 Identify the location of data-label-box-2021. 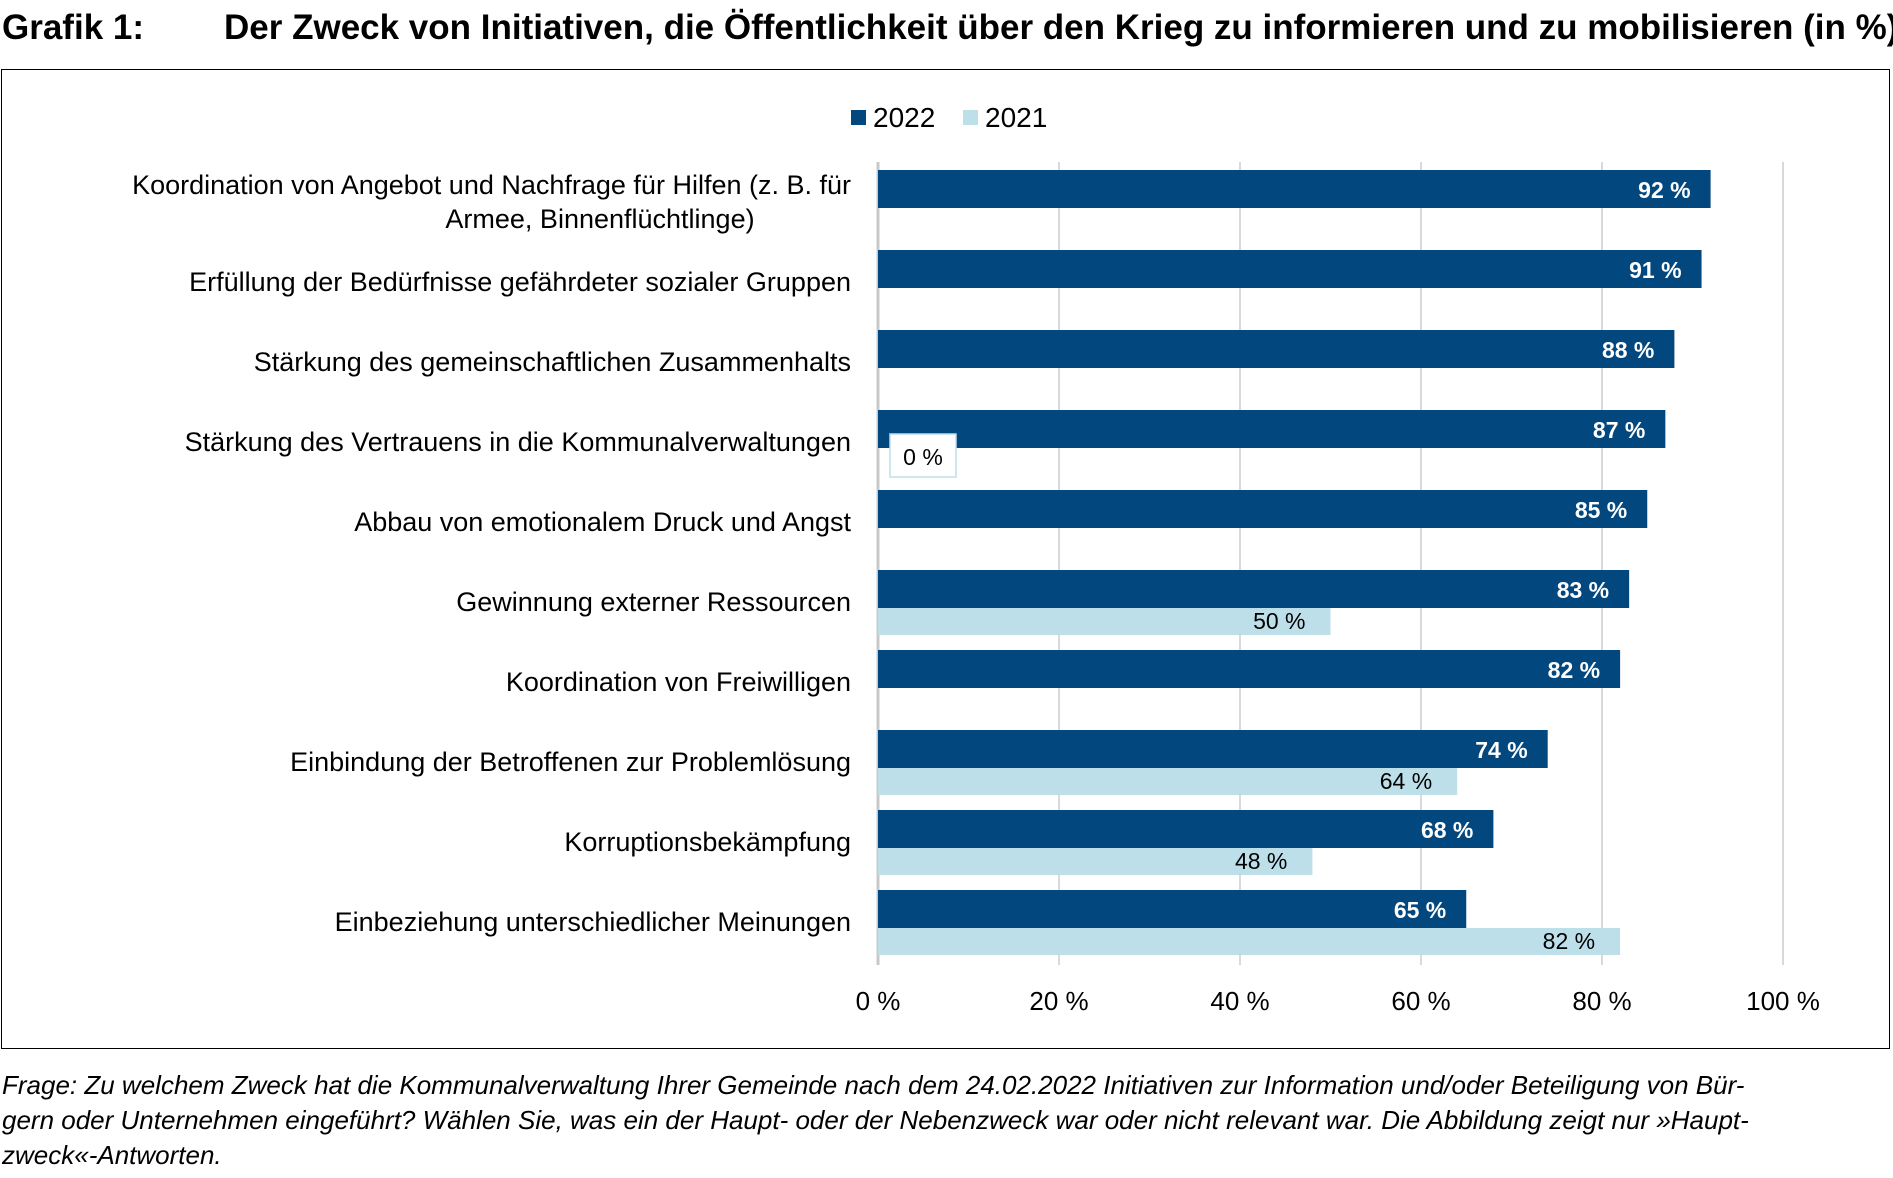
(923, 455).